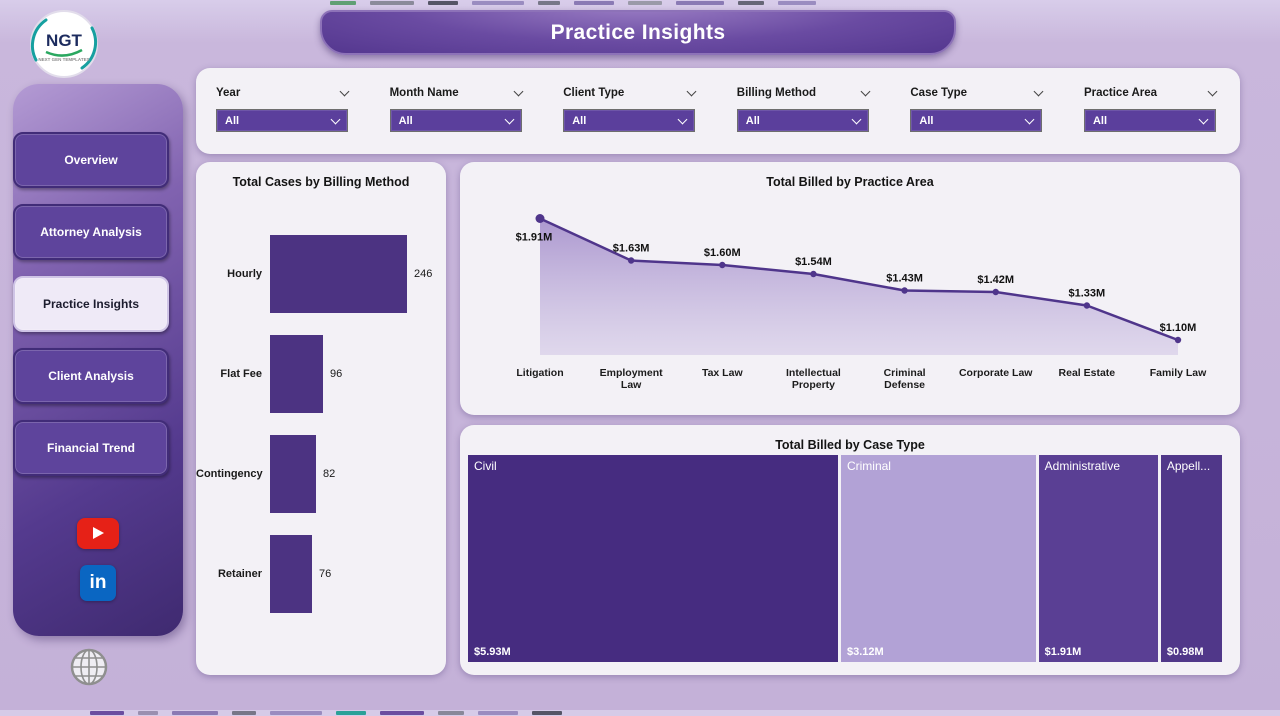 The image size is (1280, 716). What do you see at coordinates (802, 120) in the screenshot?
I see `filter-billing-method-dropdown: All` at bounding box center [802, 120].